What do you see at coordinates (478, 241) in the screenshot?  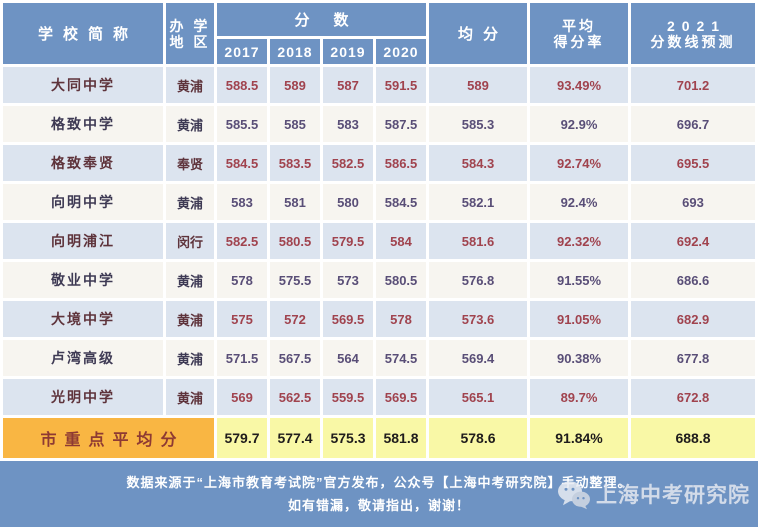 I see `average-cell: 581.6` at bounding box center [478, 241].